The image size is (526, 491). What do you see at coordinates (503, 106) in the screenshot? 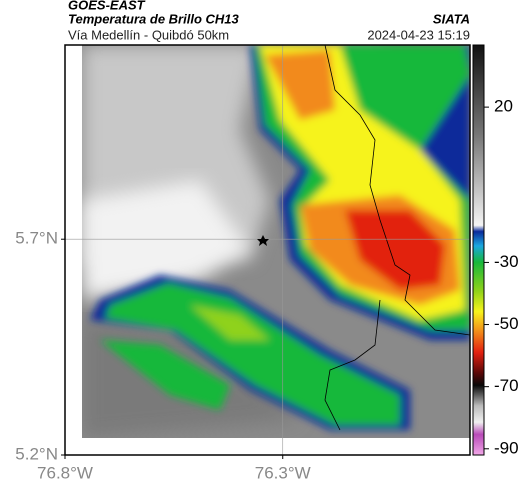
I see `colorbar-tick-label: 20` at bounding box center [503, 106].